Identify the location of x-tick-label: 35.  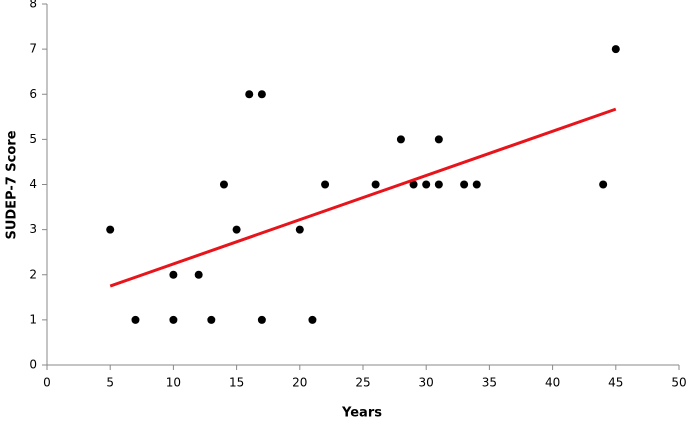
(489, 383).